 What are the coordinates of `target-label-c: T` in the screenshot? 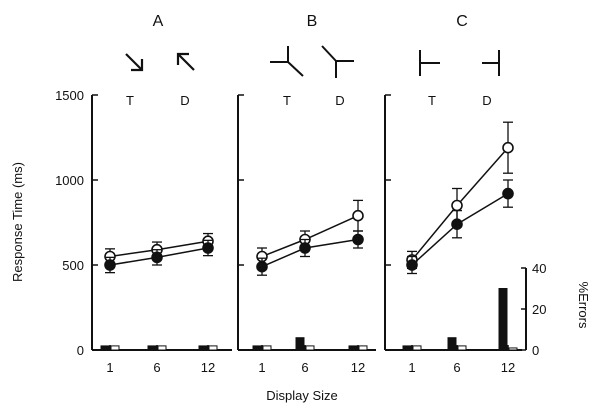 It's located at (432, 100).